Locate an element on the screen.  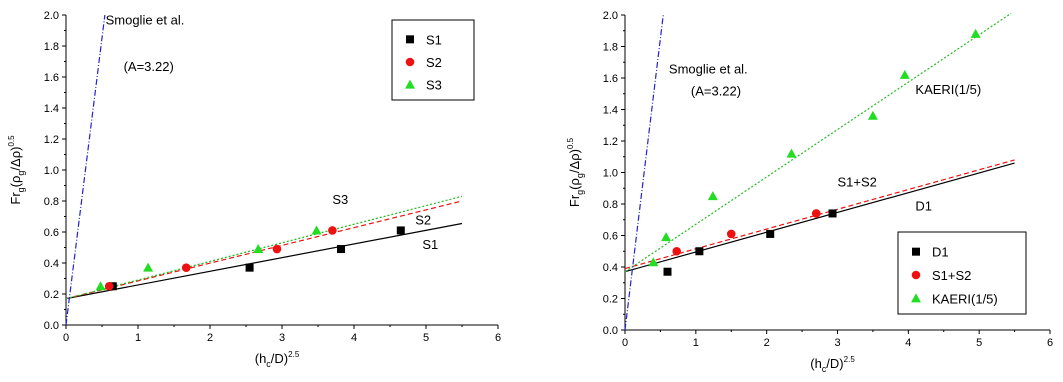
fit-line-s3 is located at coordinates (264, 247).